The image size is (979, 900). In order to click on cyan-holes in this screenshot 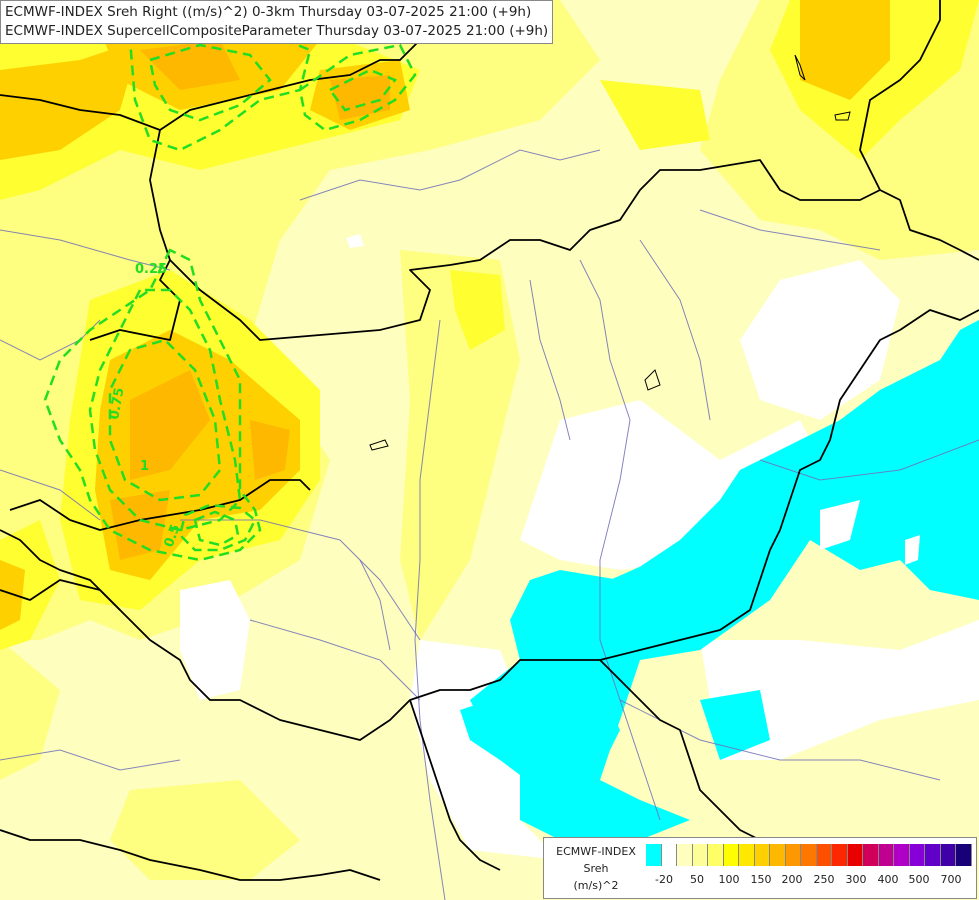, I will do `click(870, 532)`.